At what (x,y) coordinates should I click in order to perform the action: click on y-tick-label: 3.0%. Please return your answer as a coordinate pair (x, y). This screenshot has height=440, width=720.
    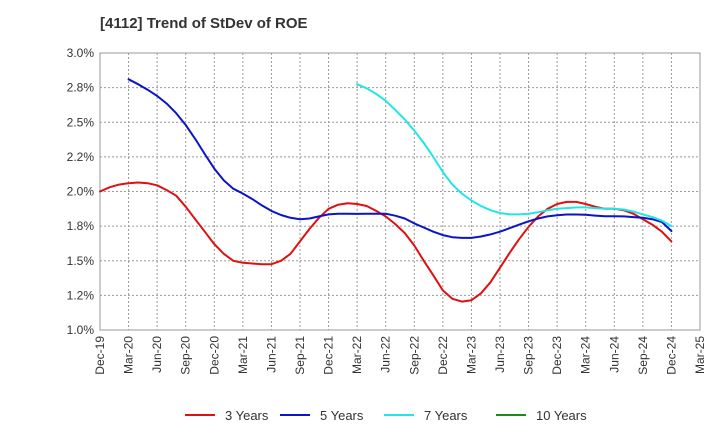
    Looking at the image, I should click on (81, 53).